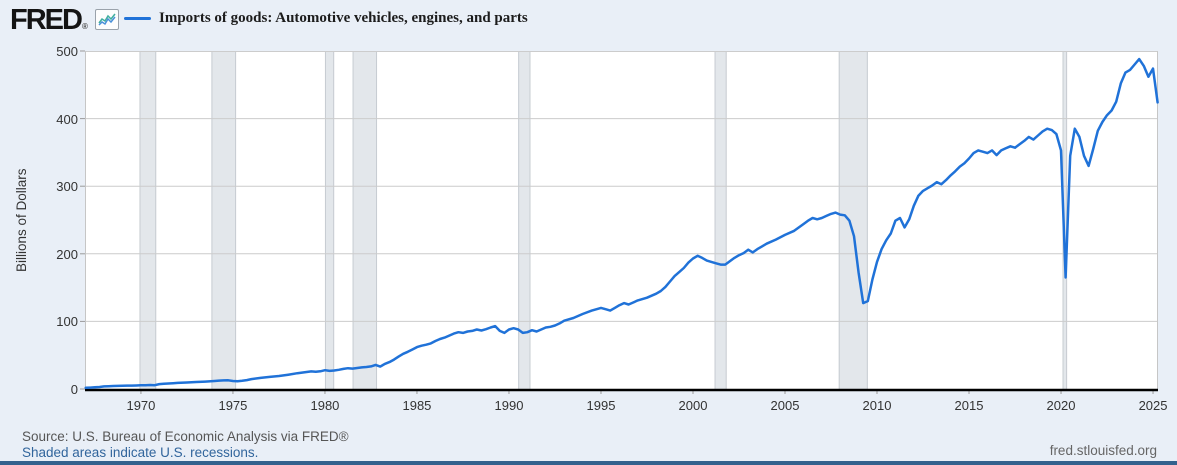 This screenshot has width=1177, height=465. I want to click on registered-trademark-icon: ®, so click(84, 26).